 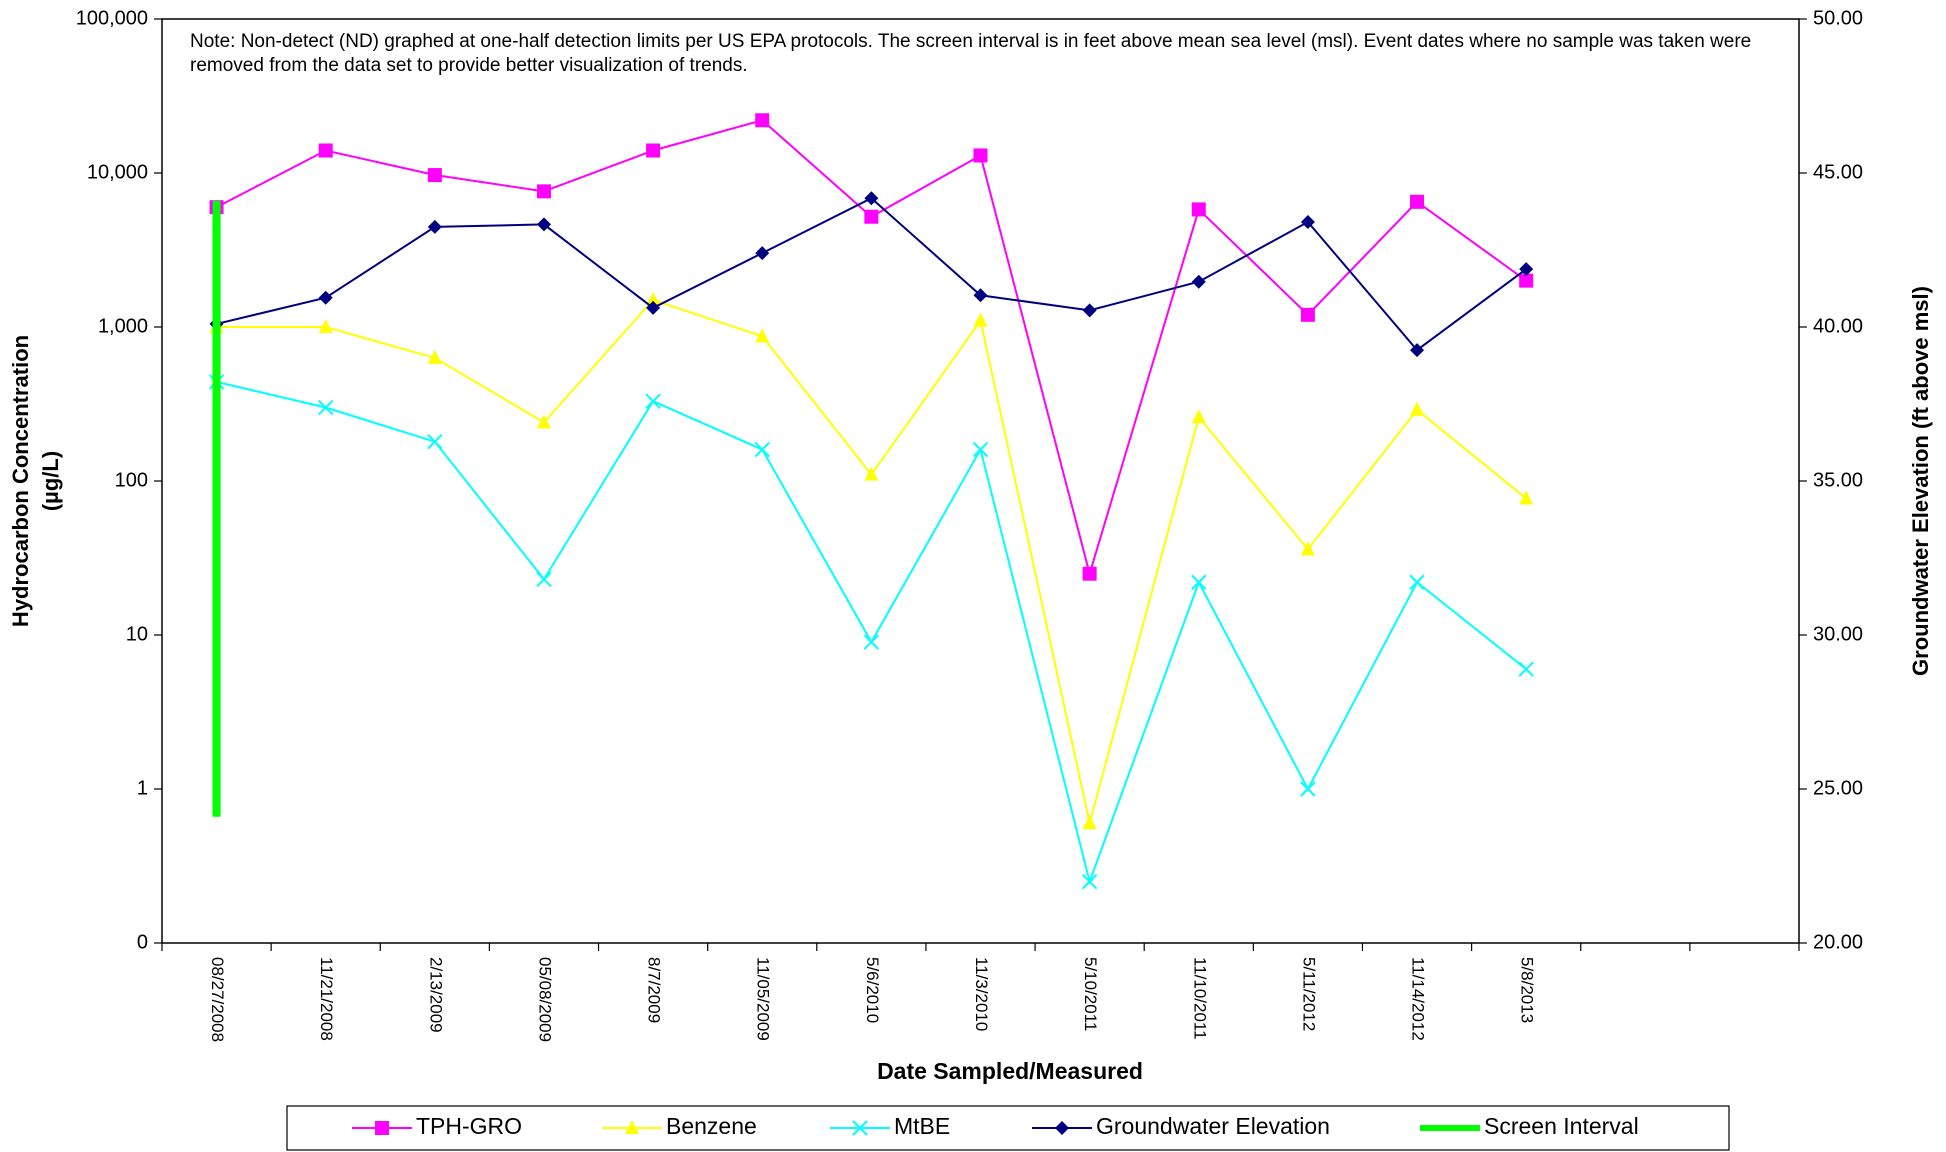 I want to click on x-tick-label: 5/11/2012, so click(x=1308, y=994).